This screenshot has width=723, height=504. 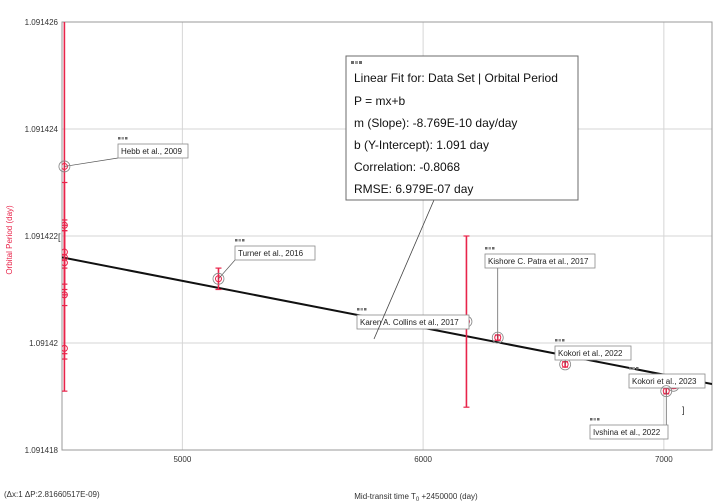 I want to click on x-axis-label: Mid-transit time T0 +2450000 (day), so click(x=416, y=497).